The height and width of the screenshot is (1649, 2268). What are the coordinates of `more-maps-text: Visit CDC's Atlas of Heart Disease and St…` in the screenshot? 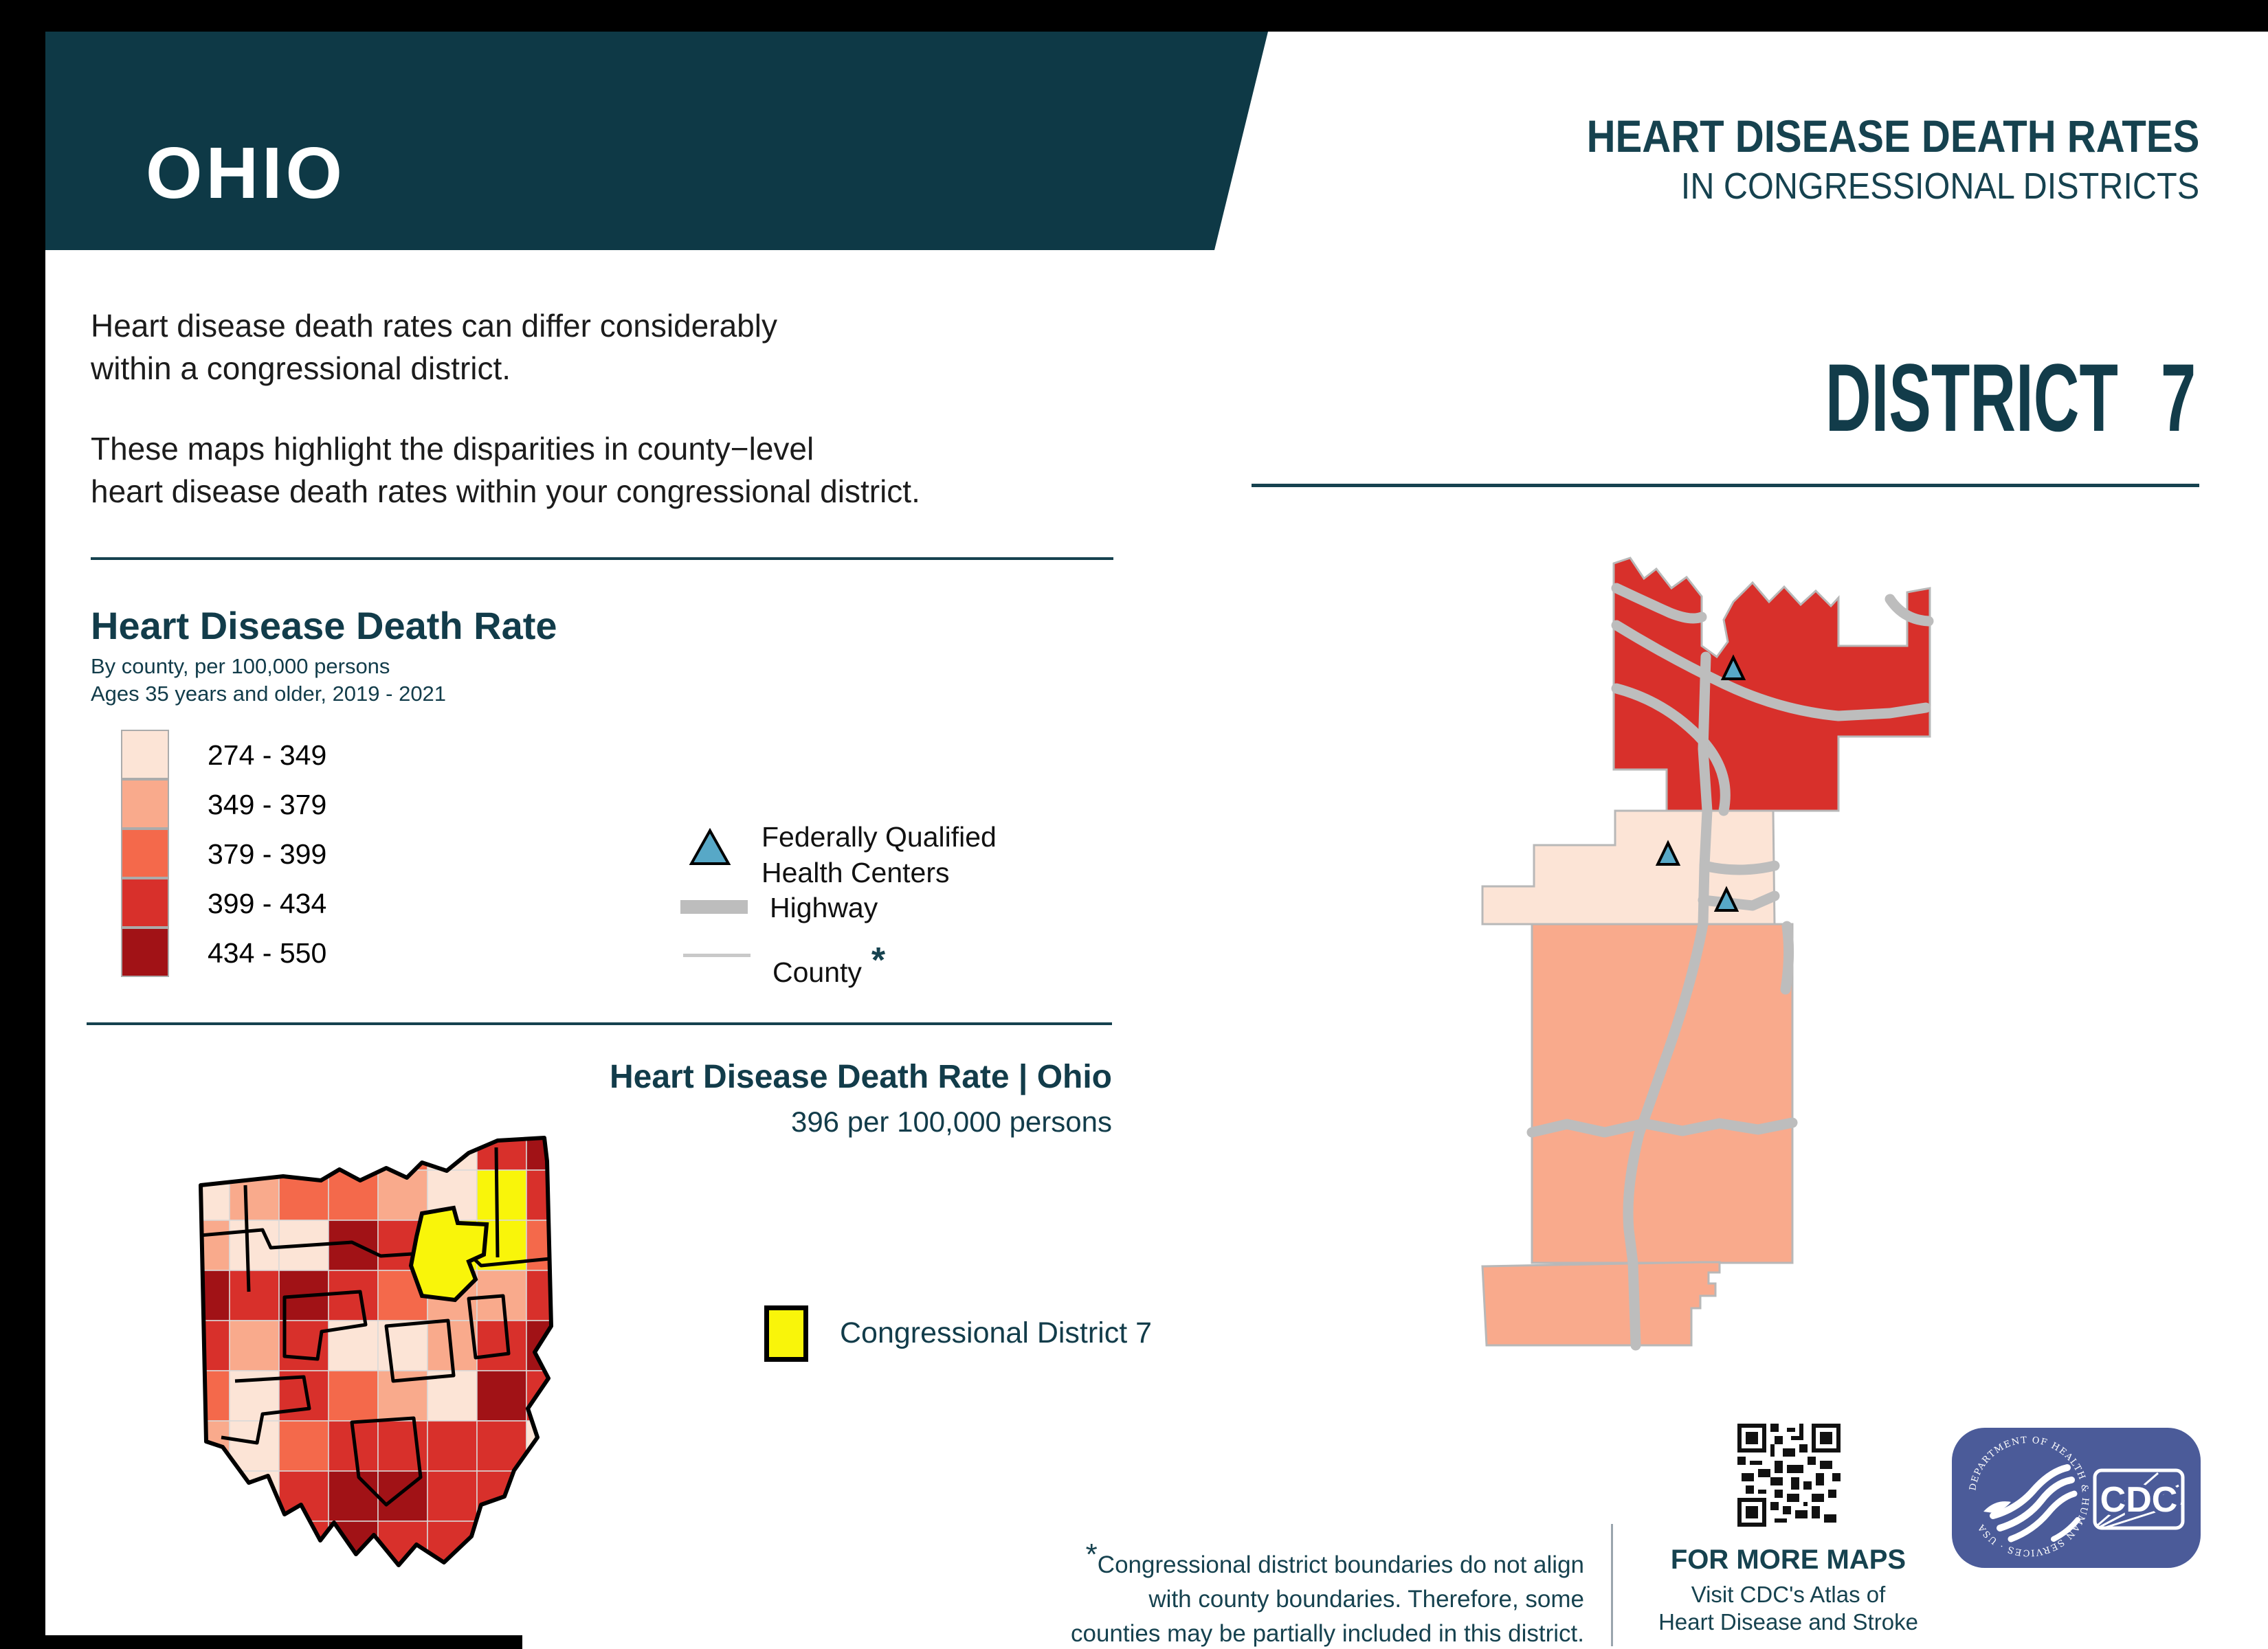 It's located at (1788, 1609).